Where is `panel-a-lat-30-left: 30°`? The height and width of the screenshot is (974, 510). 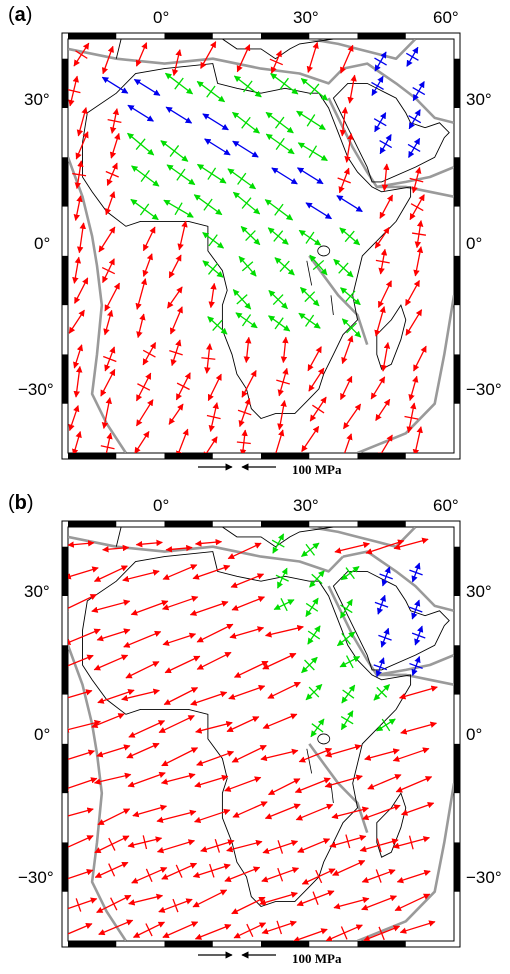
panel-a-lat-30-left: 30° is located at coordinates (37, 99).